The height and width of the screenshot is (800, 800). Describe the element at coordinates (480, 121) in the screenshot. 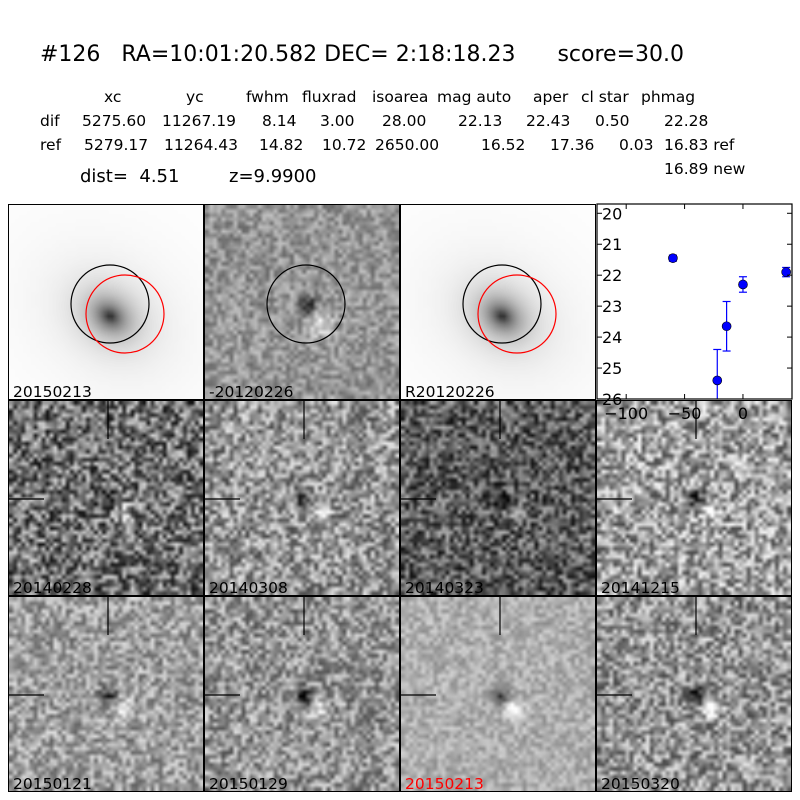

I see `table-cell: 22.13` at that location.